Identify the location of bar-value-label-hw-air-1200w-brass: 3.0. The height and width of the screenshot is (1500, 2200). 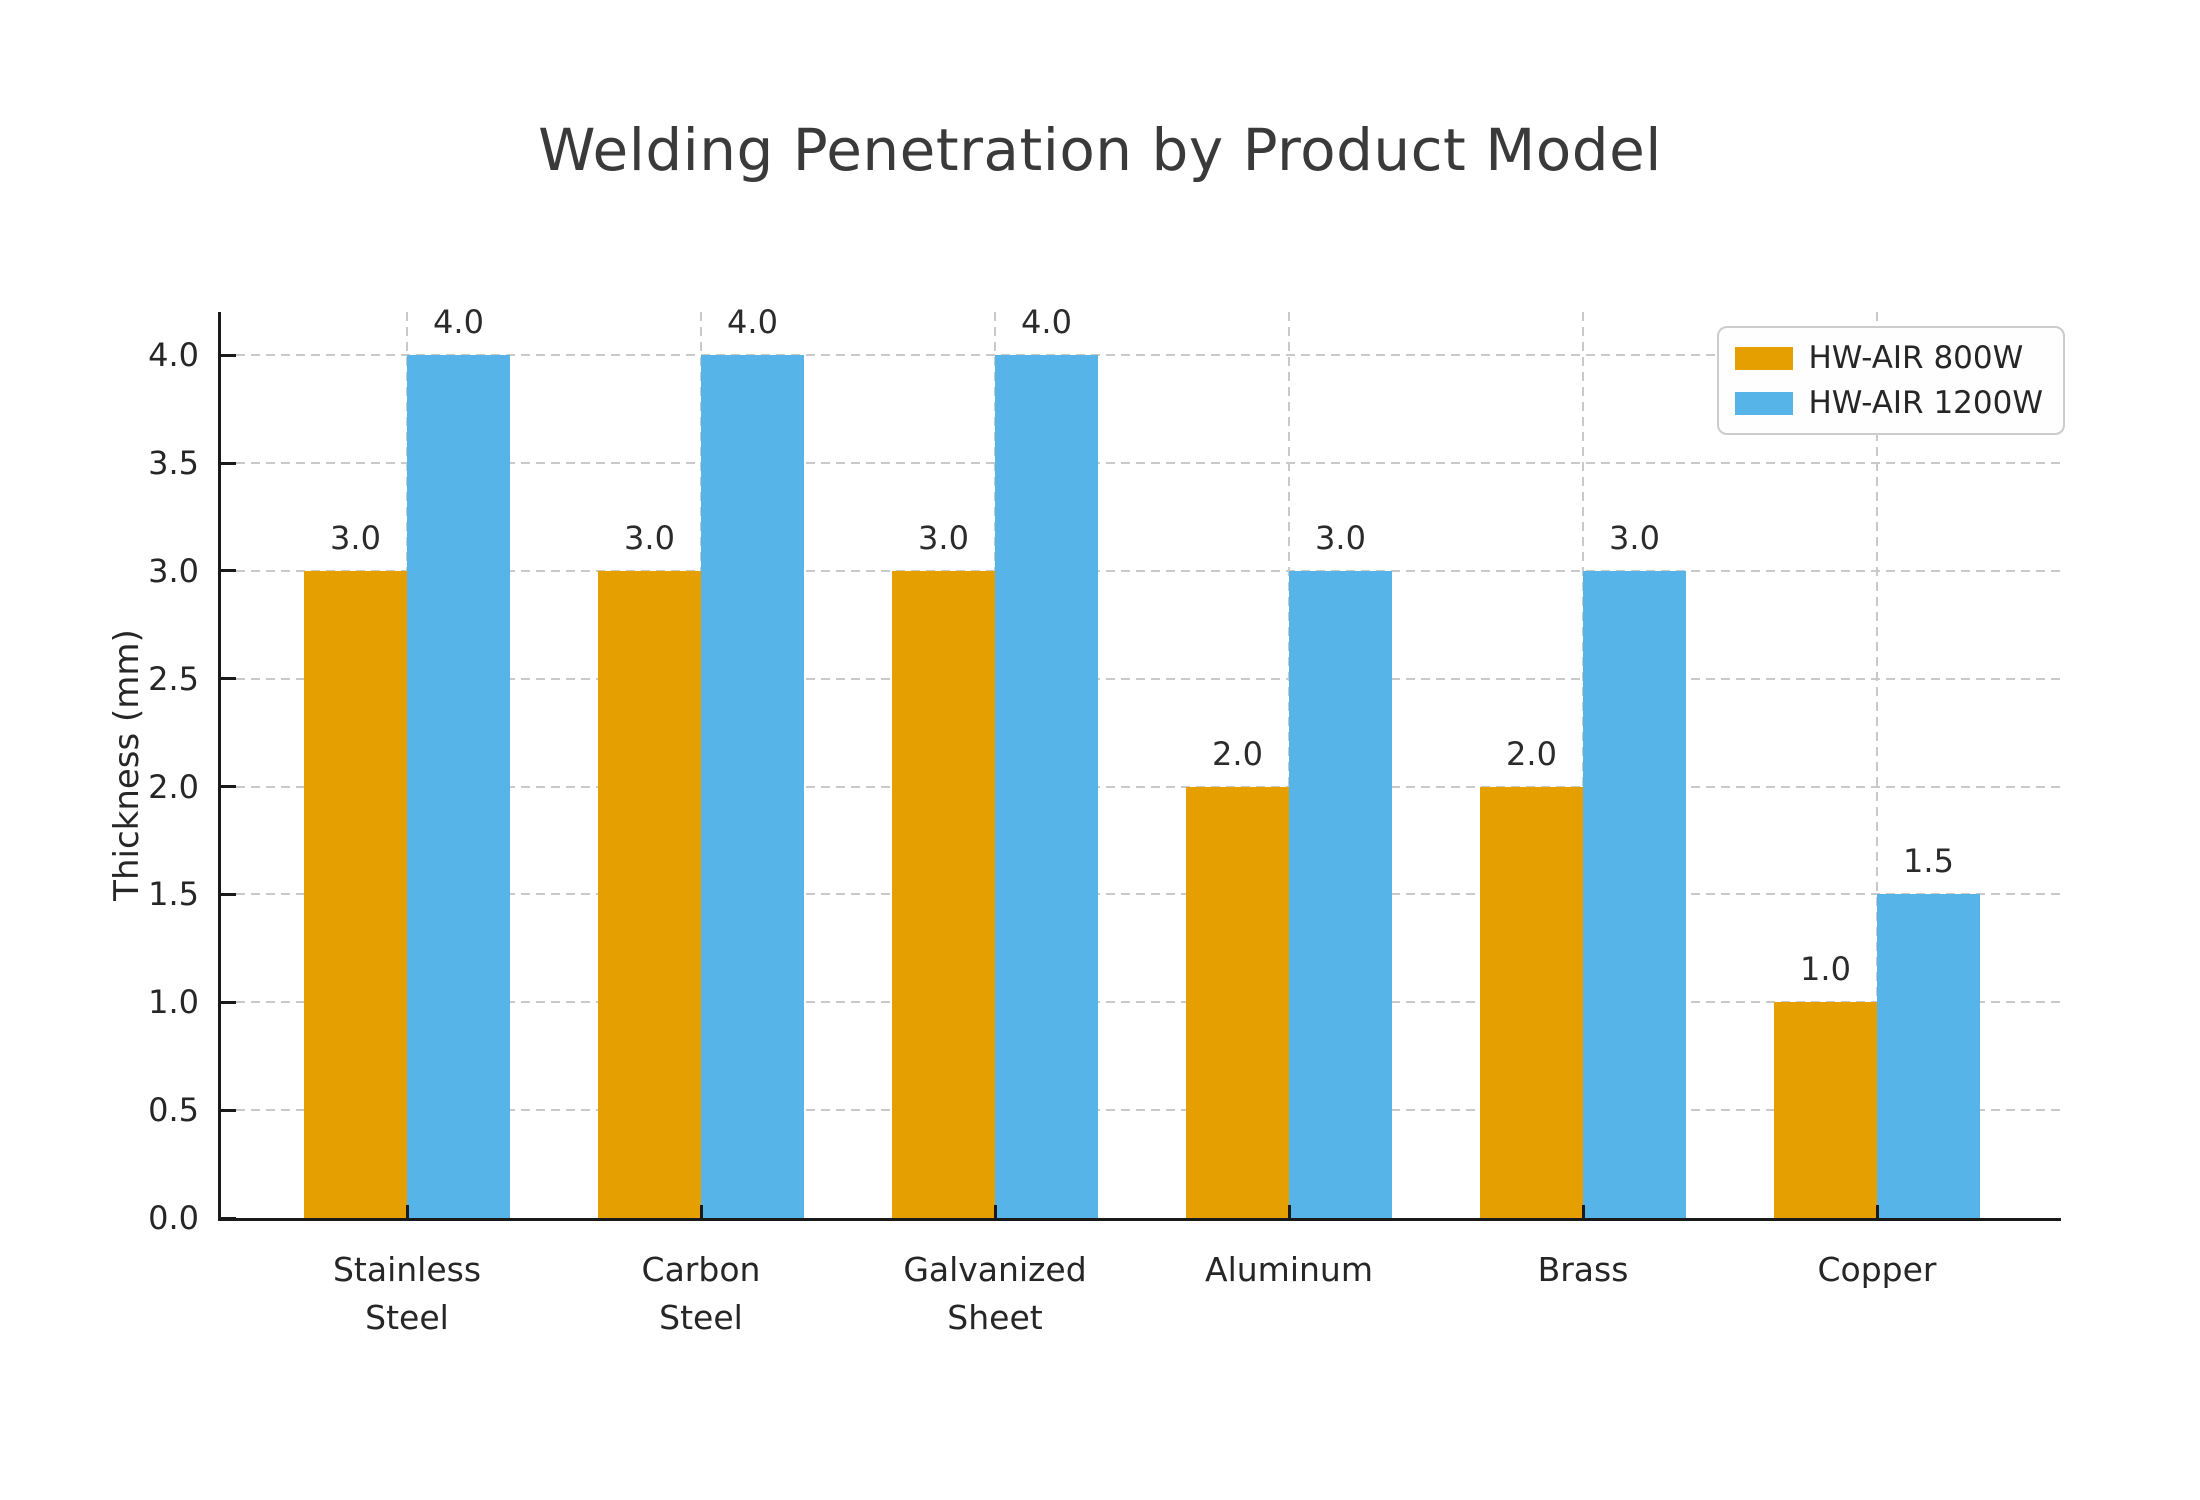
(1634, 537).